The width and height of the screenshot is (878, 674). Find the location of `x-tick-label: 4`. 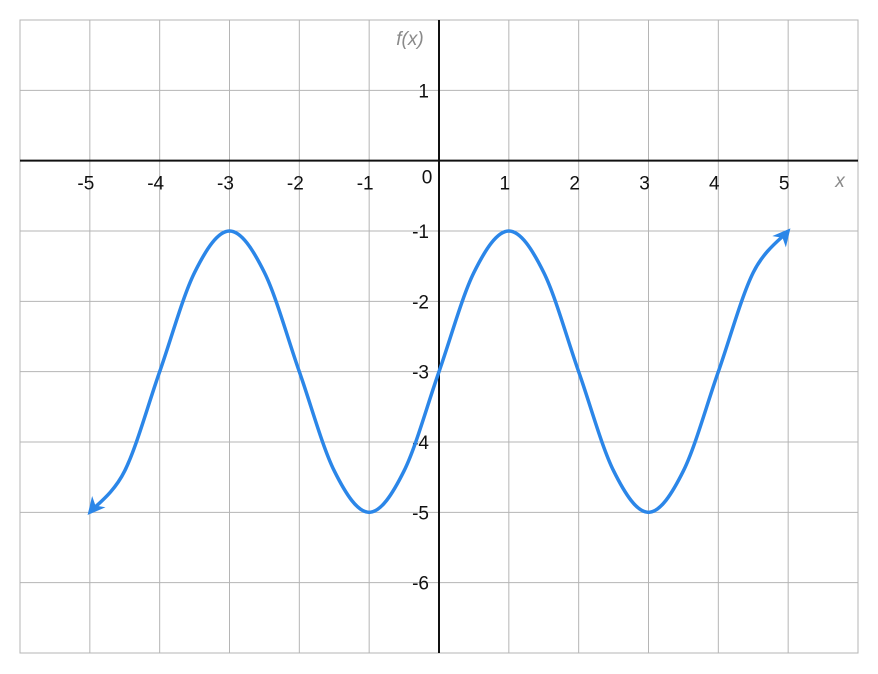

x-tick-label: 4 is located at coordinates (714, 184).